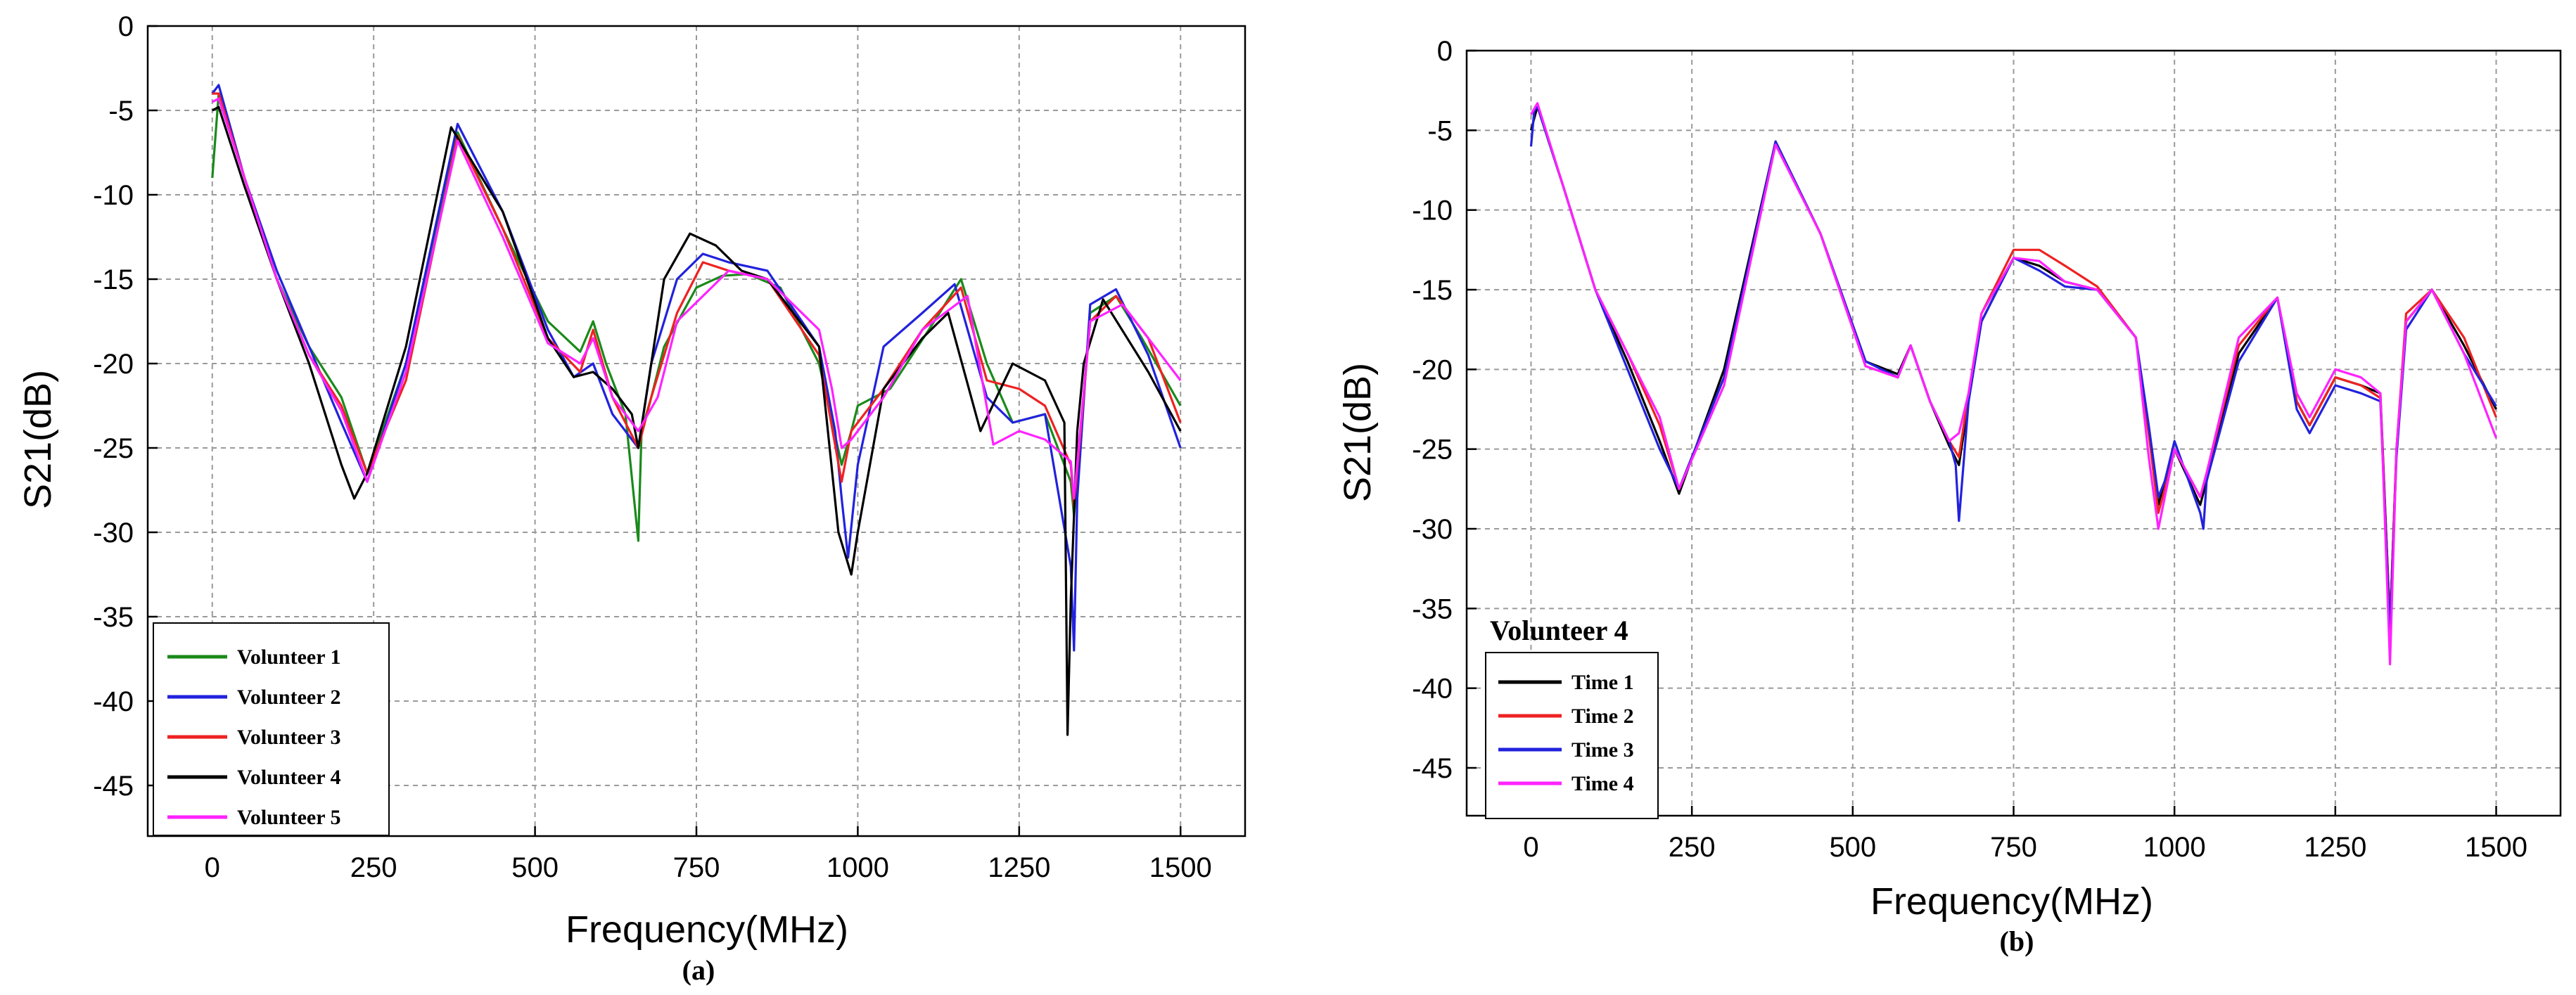 The image size is (2576, 995). What do you see at coordinates (1602, 682) in the screenshot?
I see `legend-label: Time 1` at bounding box center [1602, 682].